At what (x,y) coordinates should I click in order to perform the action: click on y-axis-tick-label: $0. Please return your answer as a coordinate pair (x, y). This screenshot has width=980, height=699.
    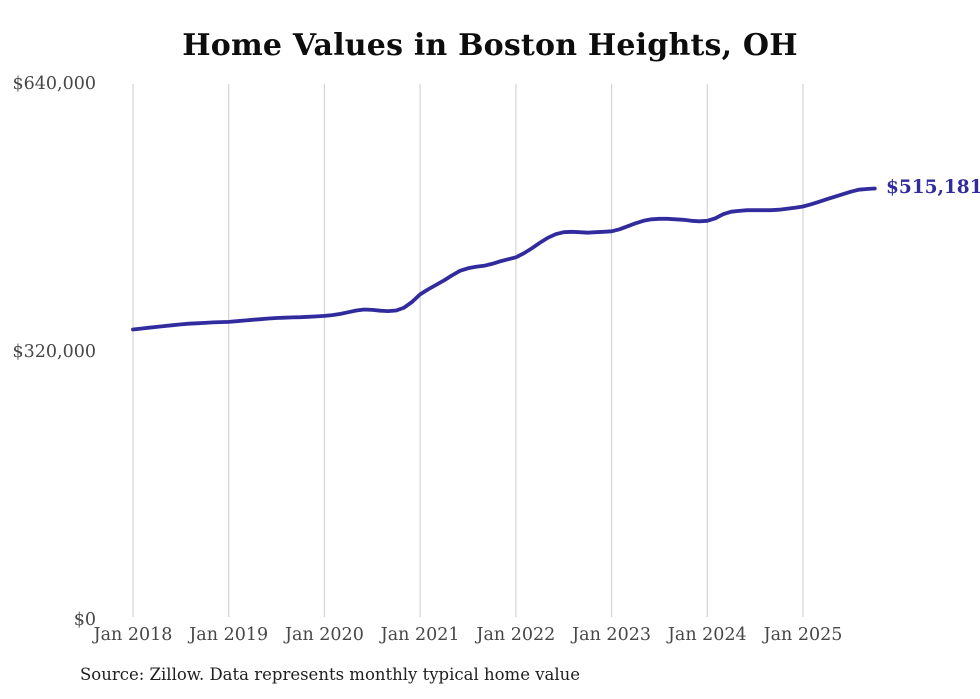
    Looking at the image, I should click on (84, 620).